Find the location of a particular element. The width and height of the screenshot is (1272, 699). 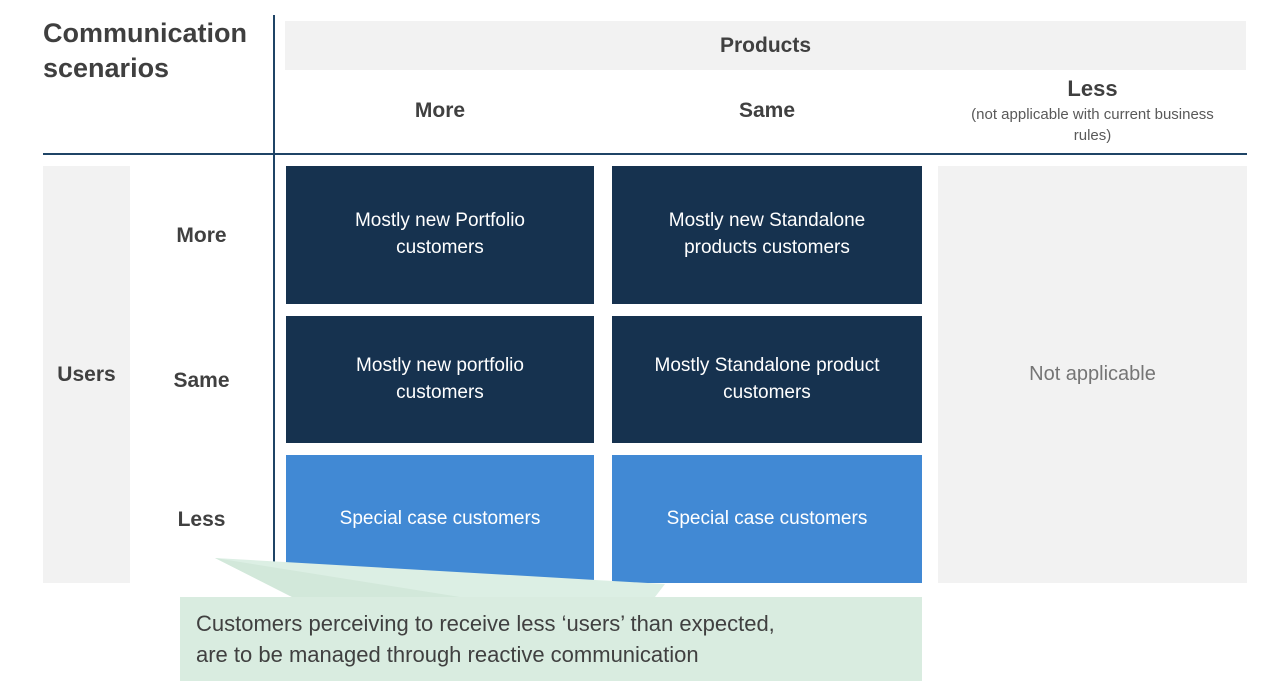

column-header-same: Same is located at coordinates (767, 110).